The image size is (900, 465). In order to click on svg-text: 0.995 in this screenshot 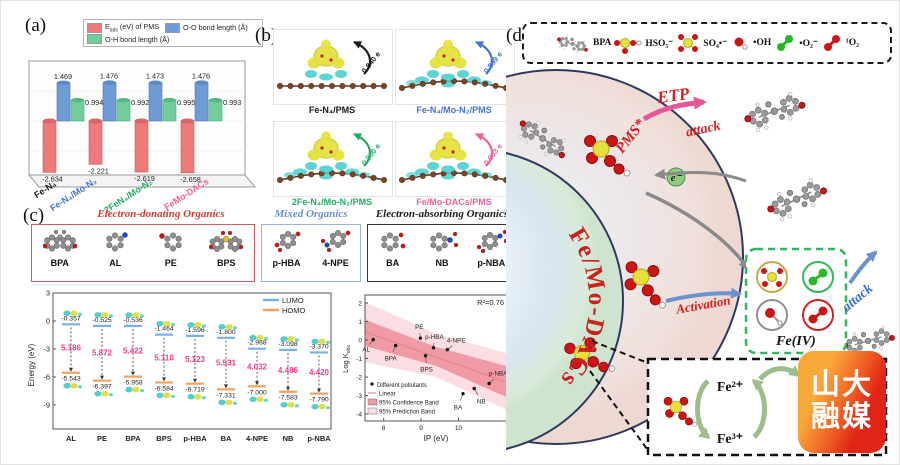, I will do `click(186, 102)`.